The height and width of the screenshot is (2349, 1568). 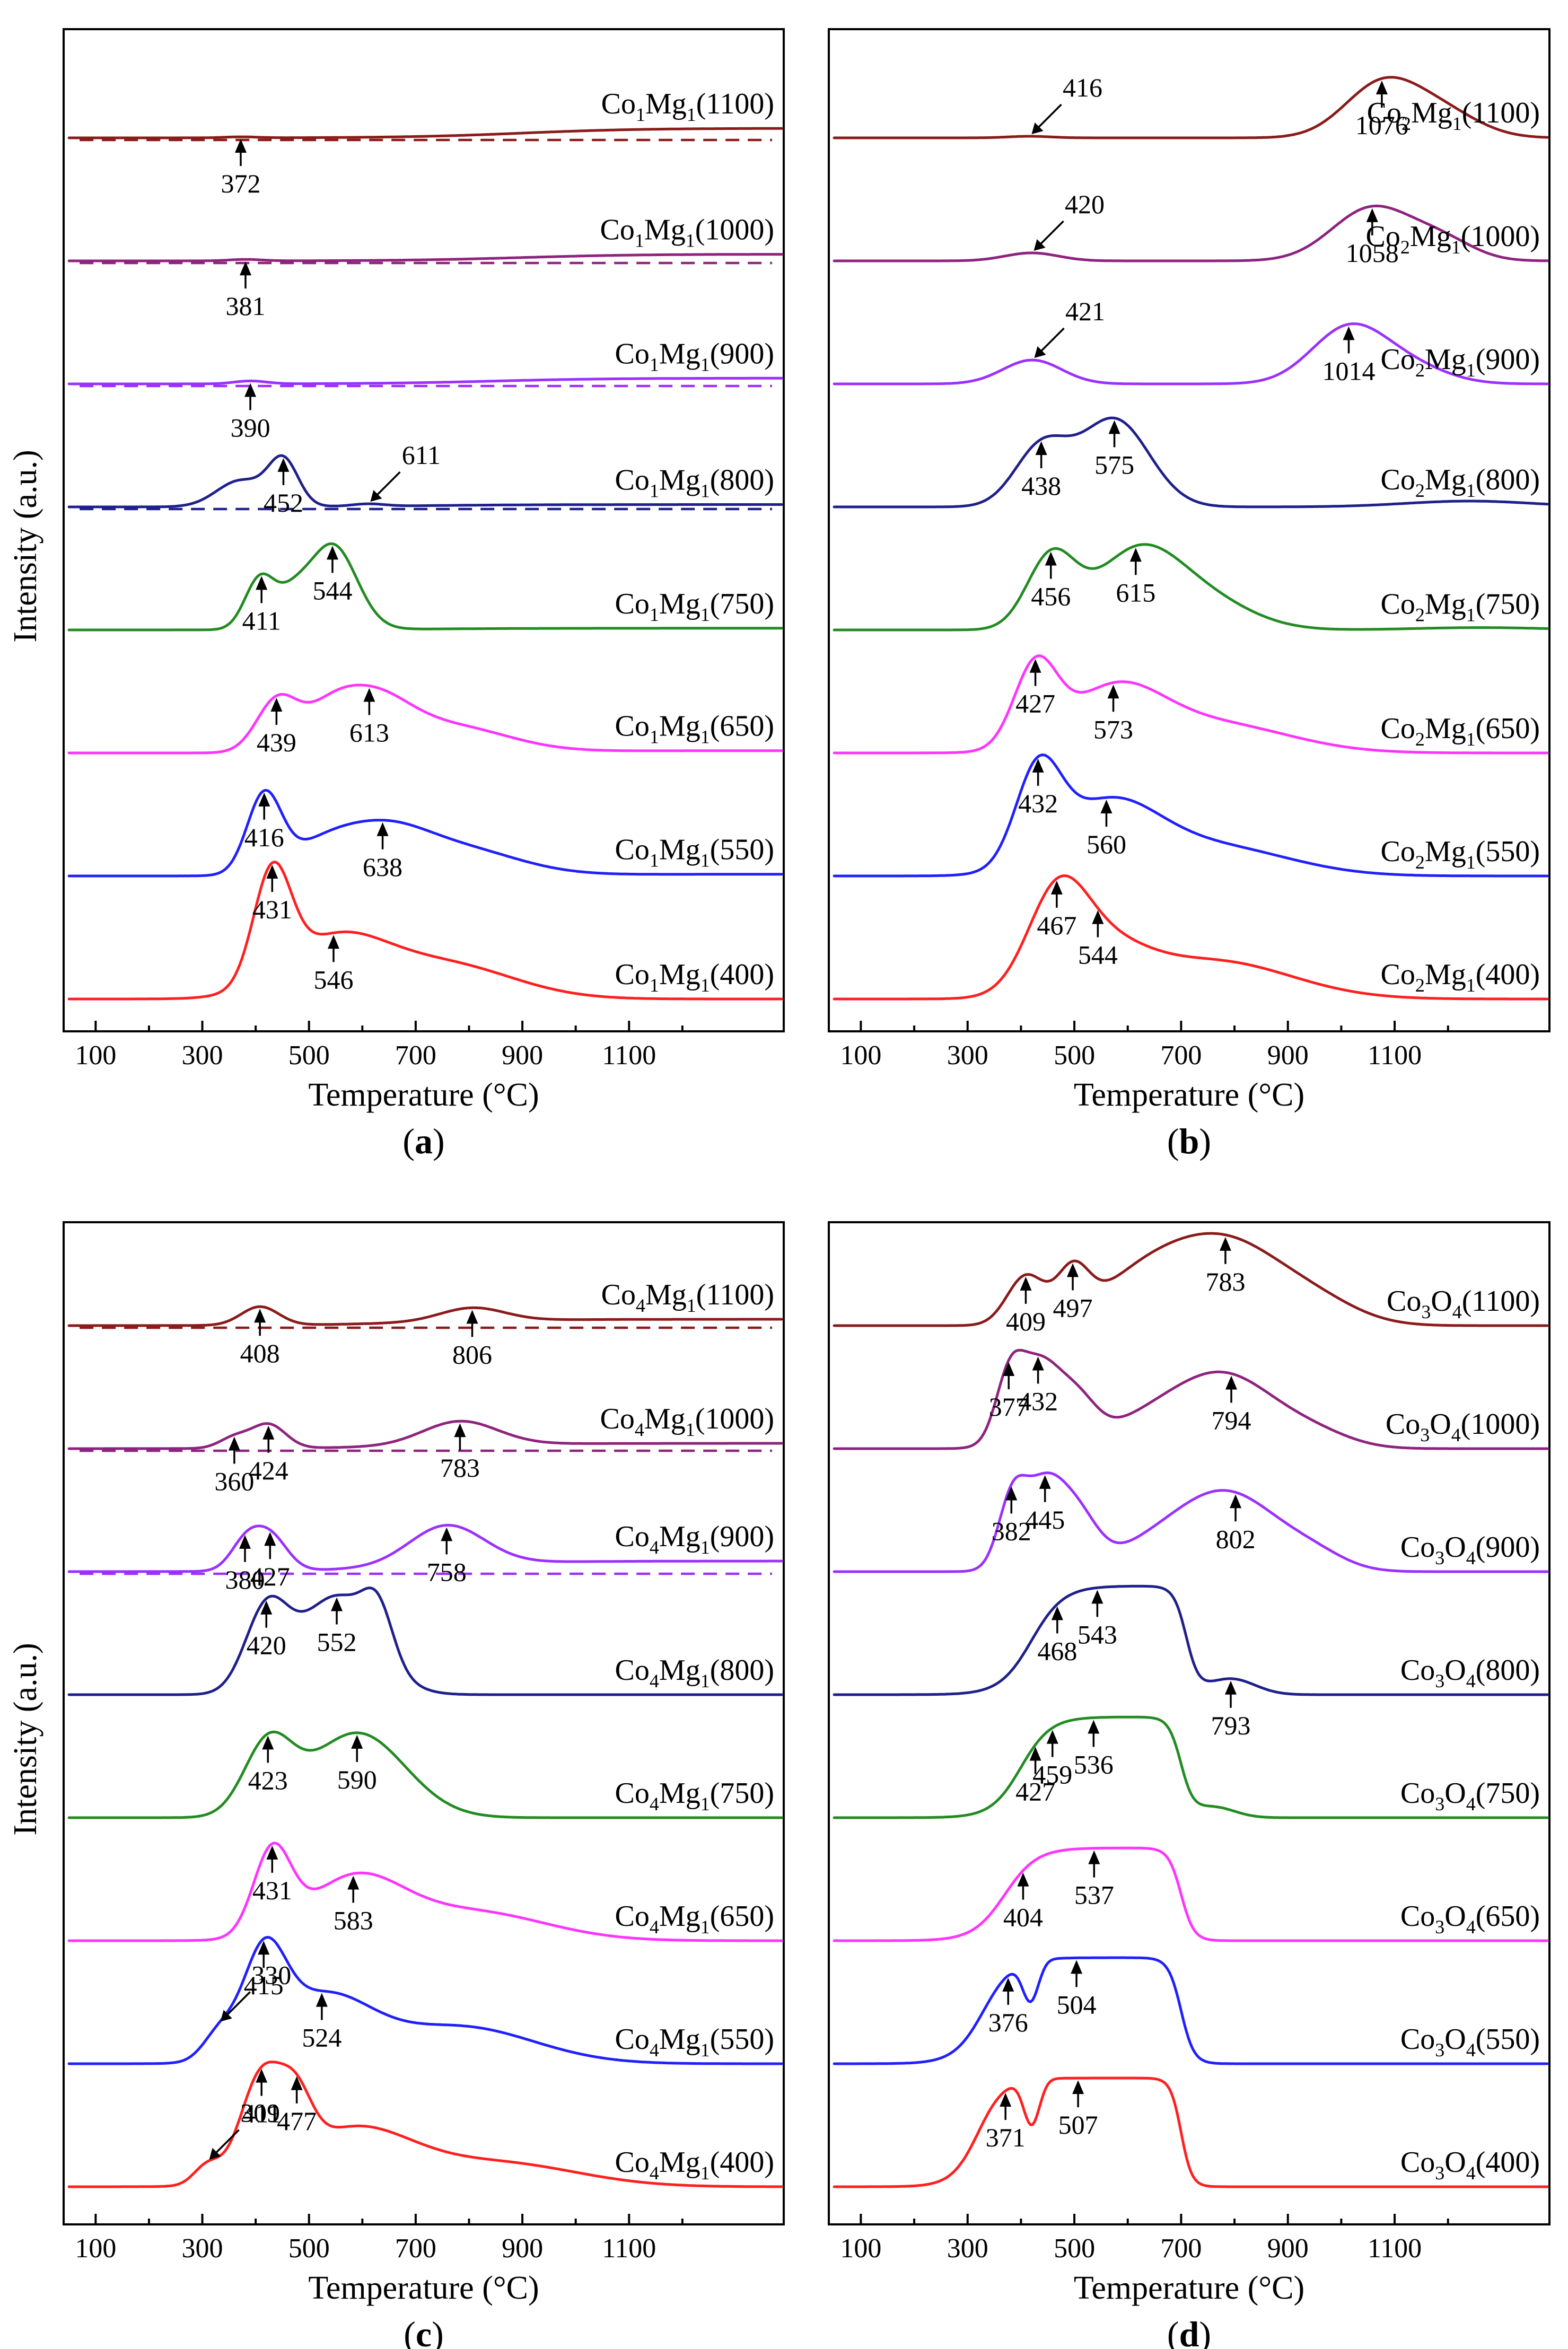 I want to click on peak-label: 544, so click(x=332, y=590).